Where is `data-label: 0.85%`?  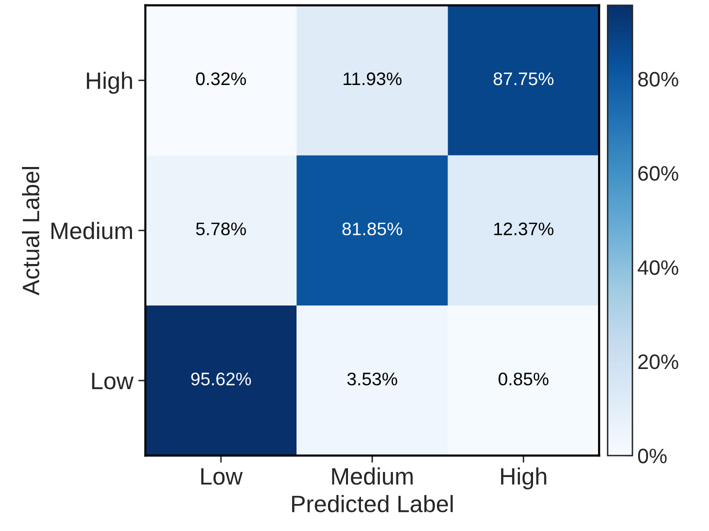 data-label: 0.85% is located at coordinates (523, 379).